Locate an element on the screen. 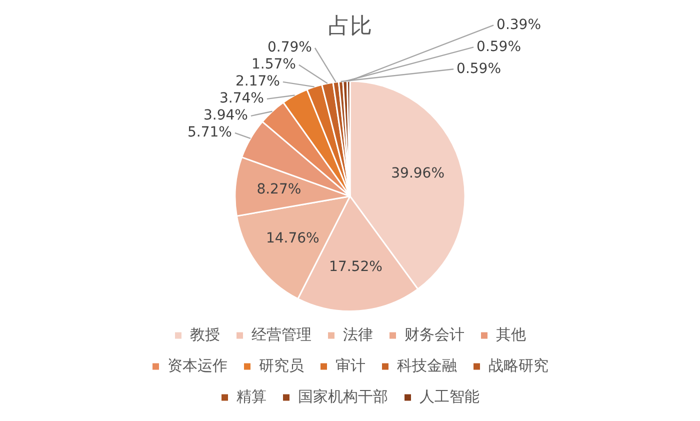 This screenshot has height=421, width=700. chart-title: 占比 is located at coordinates (350, 26).